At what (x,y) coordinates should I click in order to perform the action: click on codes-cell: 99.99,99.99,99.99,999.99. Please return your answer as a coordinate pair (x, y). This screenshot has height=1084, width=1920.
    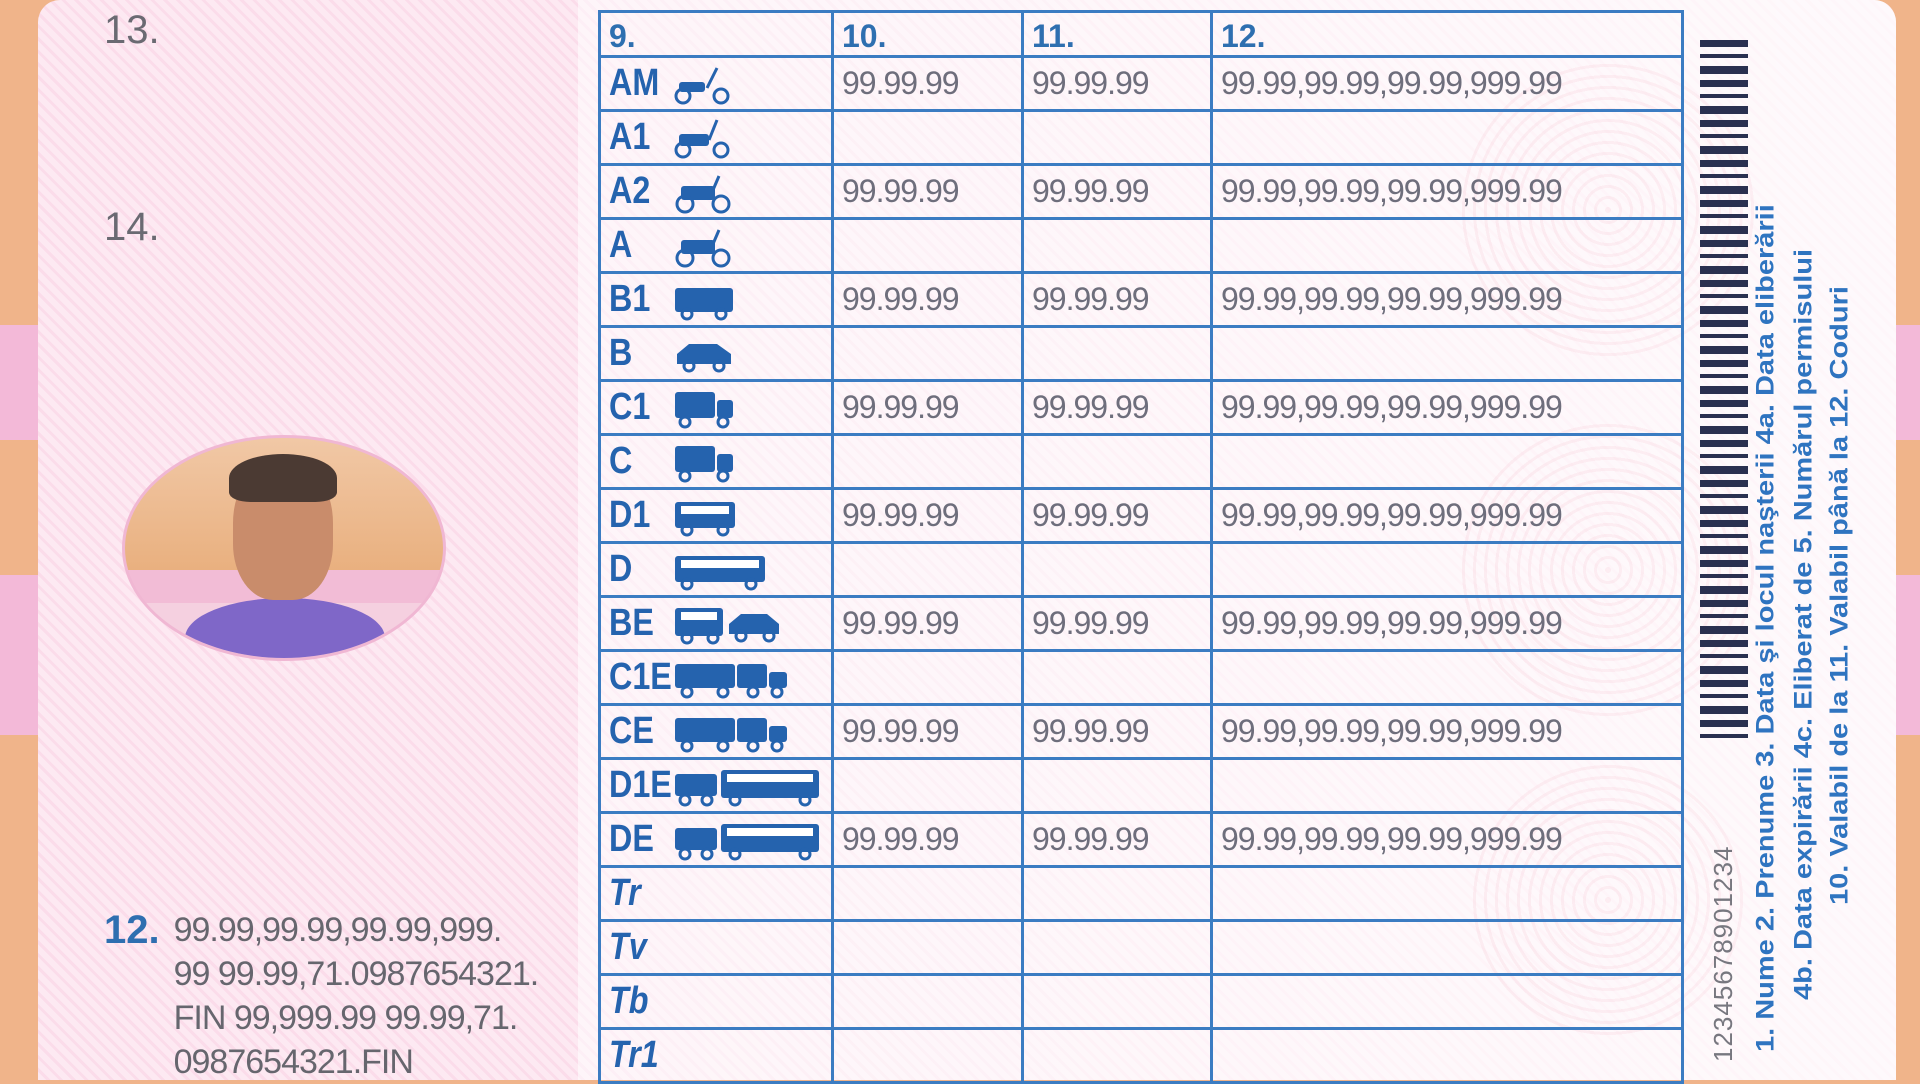
    Looking at the image, I should click on (1447, 839).